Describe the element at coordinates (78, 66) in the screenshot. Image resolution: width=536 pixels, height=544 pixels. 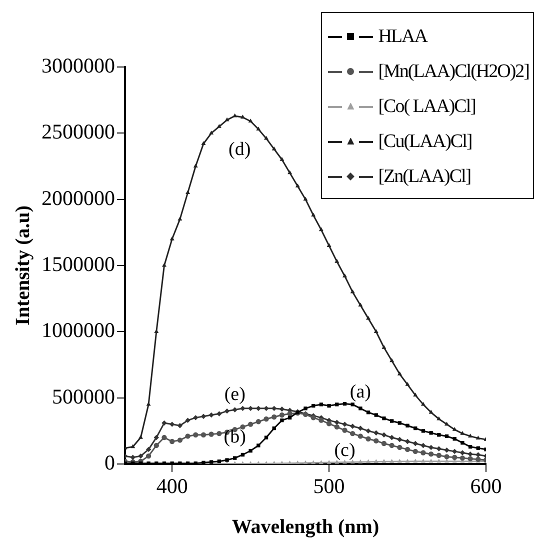
I see `y-tick-label: 3000000` at that location.